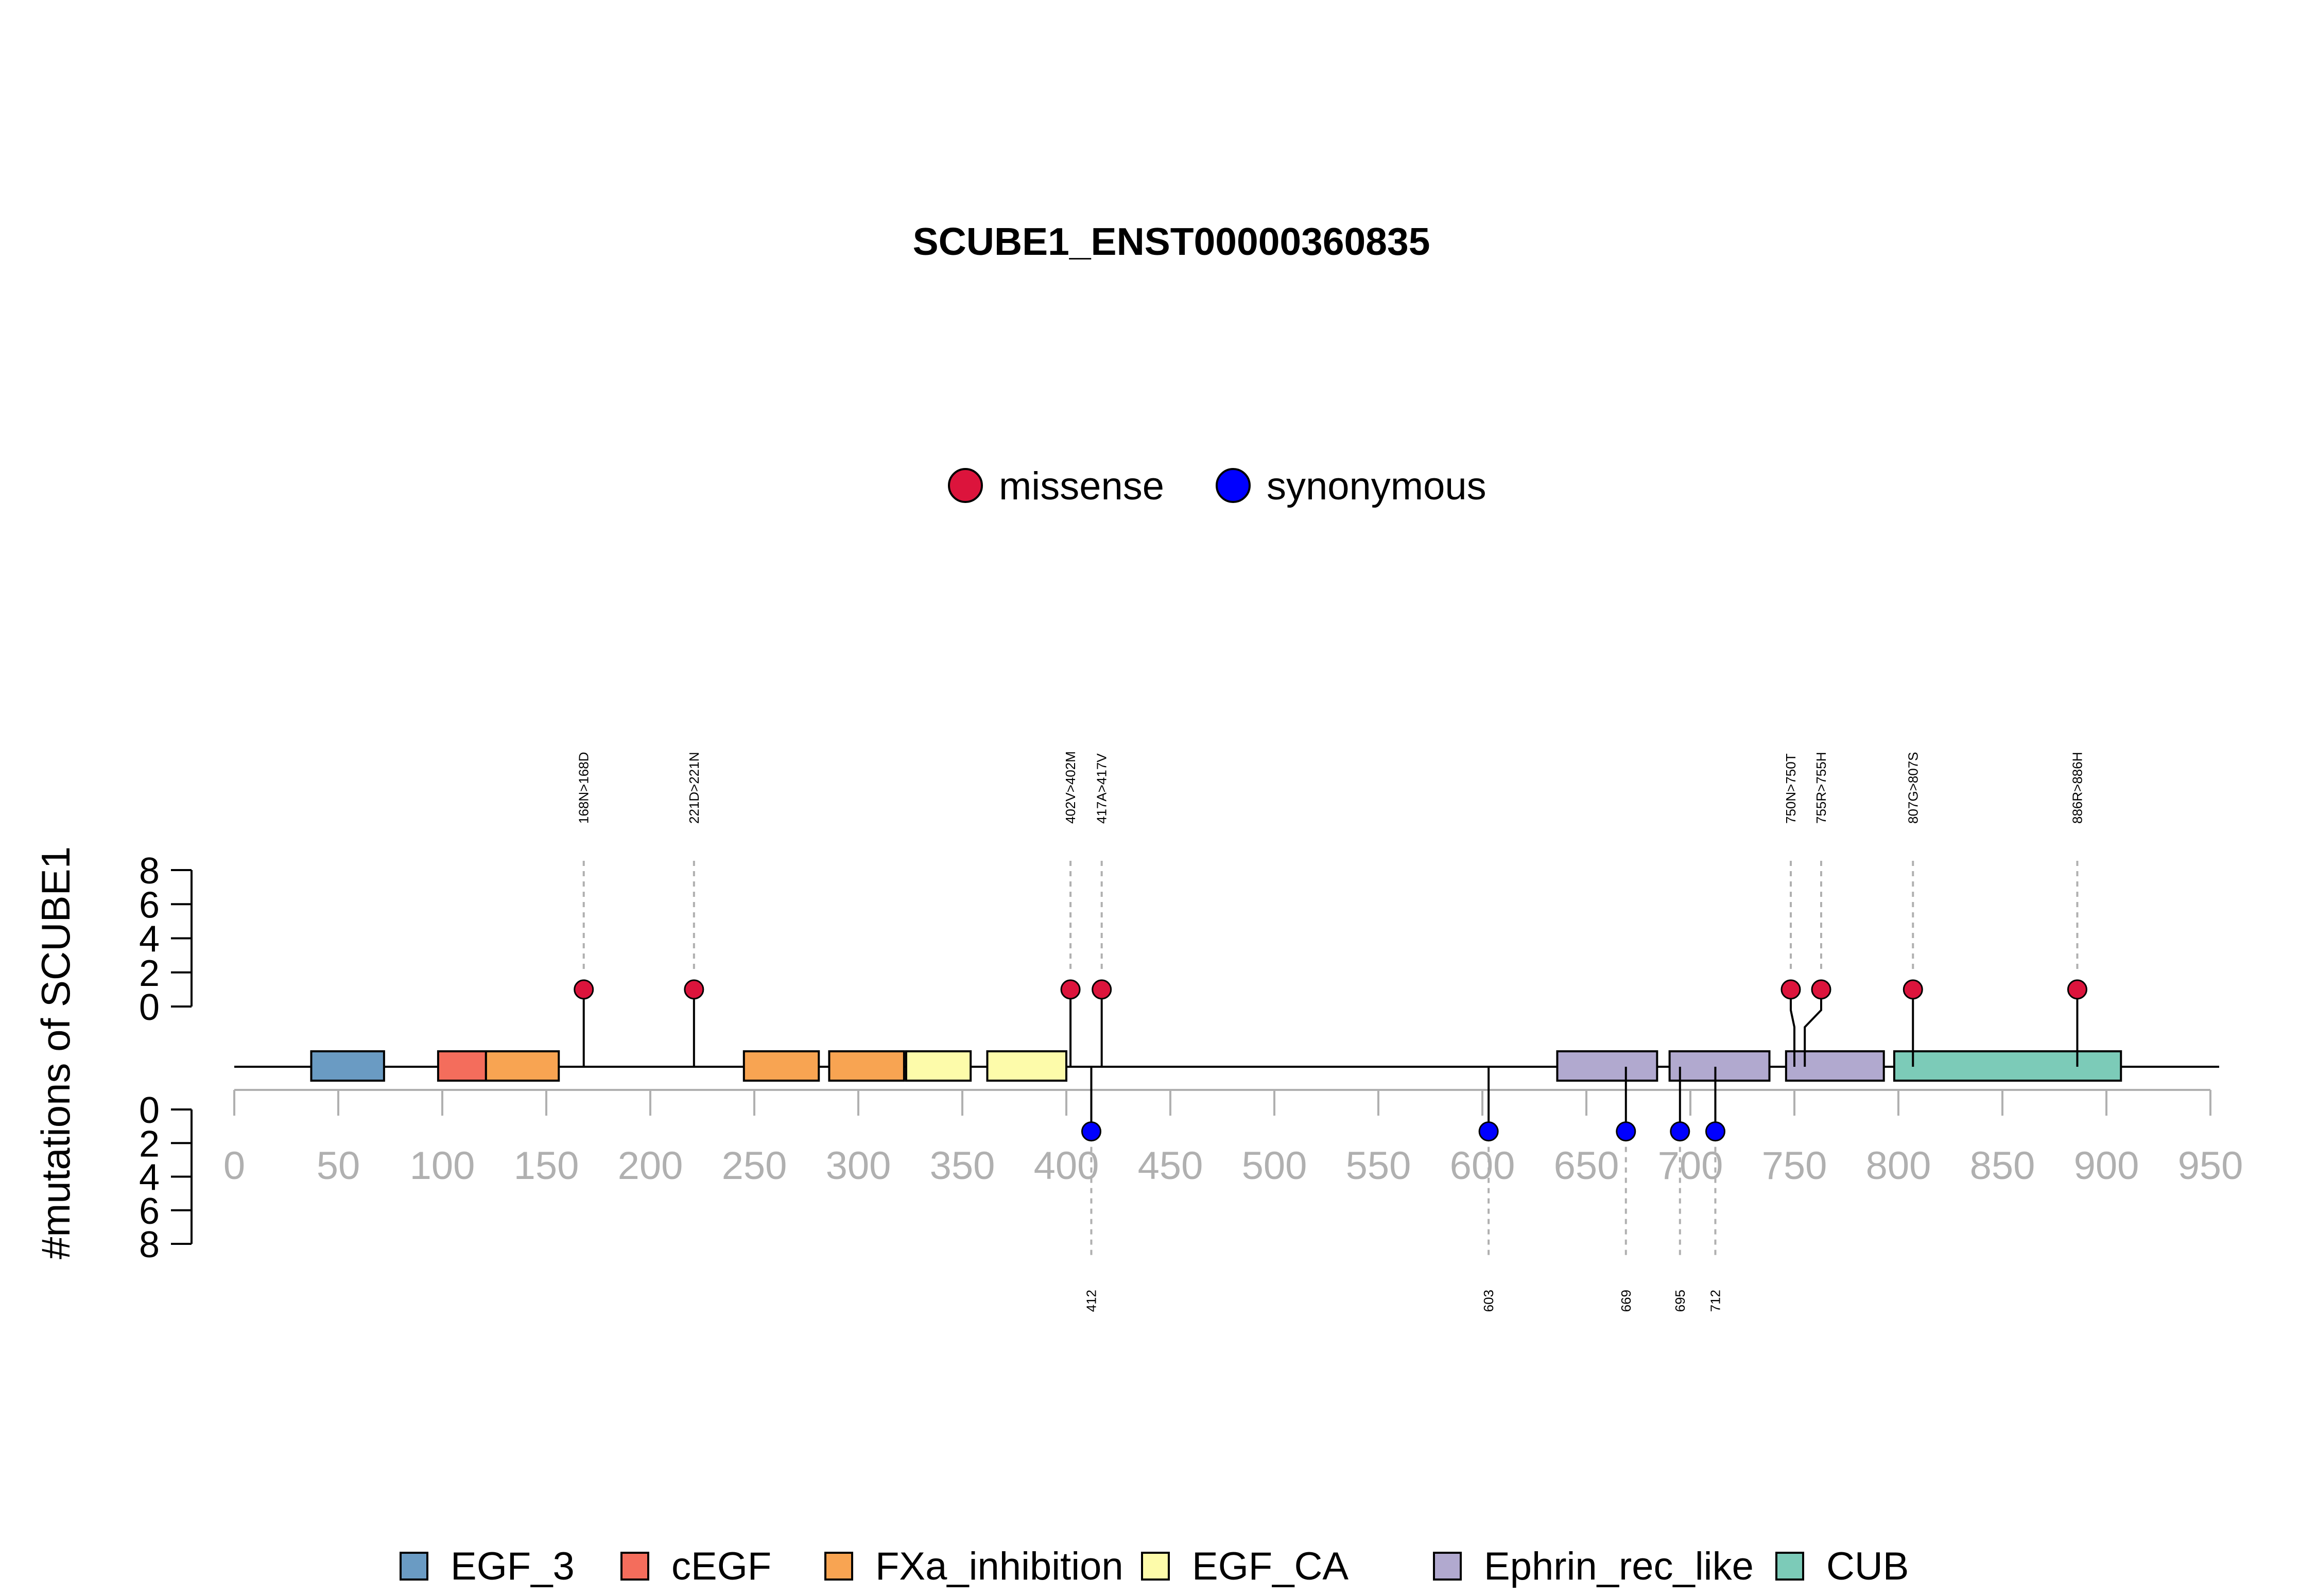 This screenshot has height=1596, width=2317. What do you see at coordinates (754, 1166) in the screenshot?
I see `x-tick-label: 250` at bounding box center [754, 1166].